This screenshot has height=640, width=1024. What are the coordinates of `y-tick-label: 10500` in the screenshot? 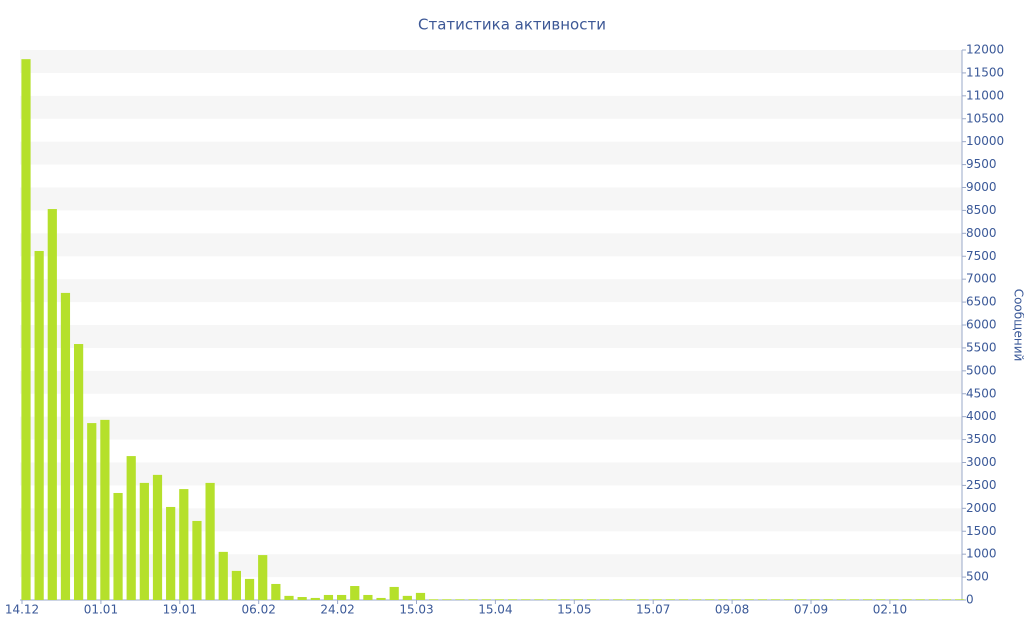 It's located at (985, 118).